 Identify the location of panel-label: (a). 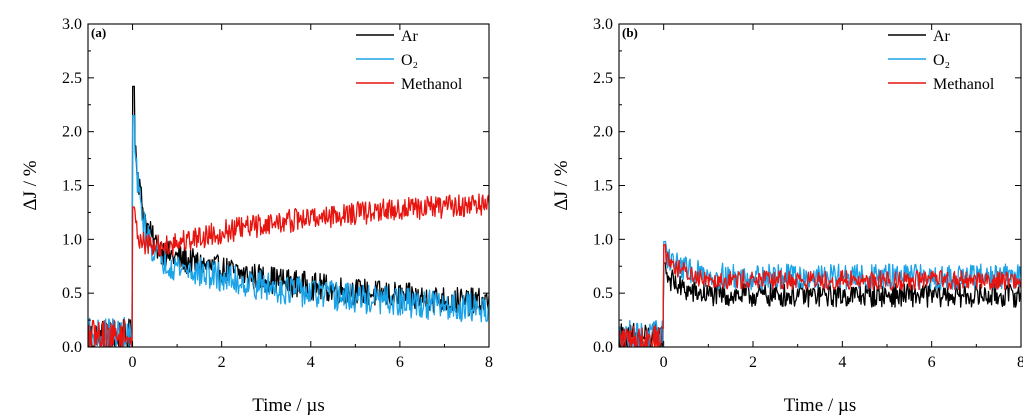
(98, 32).